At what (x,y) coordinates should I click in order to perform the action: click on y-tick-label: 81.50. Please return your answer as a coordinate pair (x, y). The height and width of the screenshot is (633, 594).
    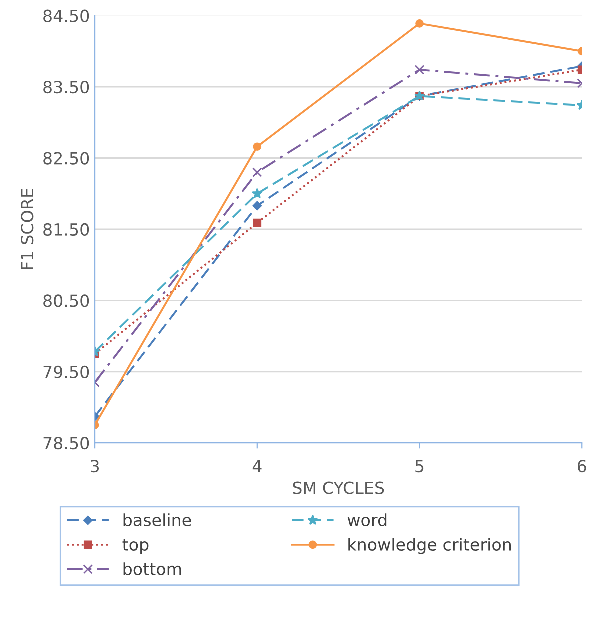
    Looking at the image, I should click on (67, 229).